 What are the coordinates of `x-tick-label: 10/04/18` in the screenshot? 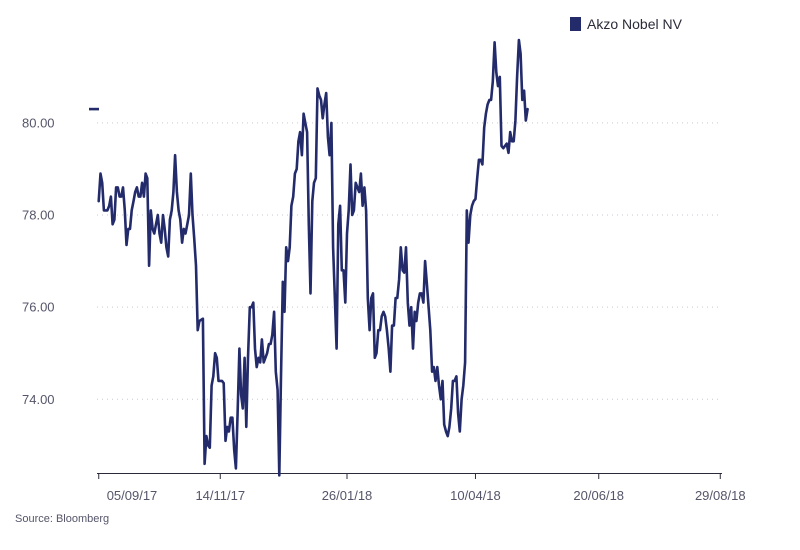 It's located at (475, 495).